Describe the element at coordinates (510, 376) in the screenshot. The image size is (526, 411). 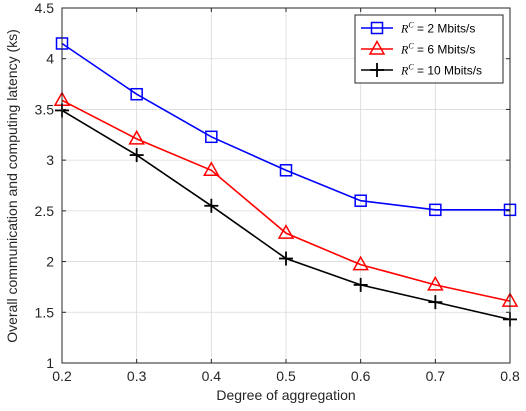
I see `x-tick-label: 0.8` at that location.